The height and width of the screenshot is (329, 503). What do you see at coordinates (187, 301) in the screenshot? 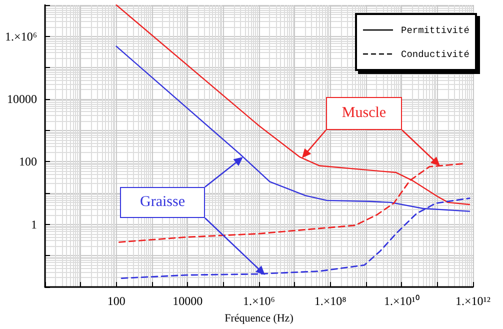
I see `x-tick-label: 10000` at bounding box center [187, 301].